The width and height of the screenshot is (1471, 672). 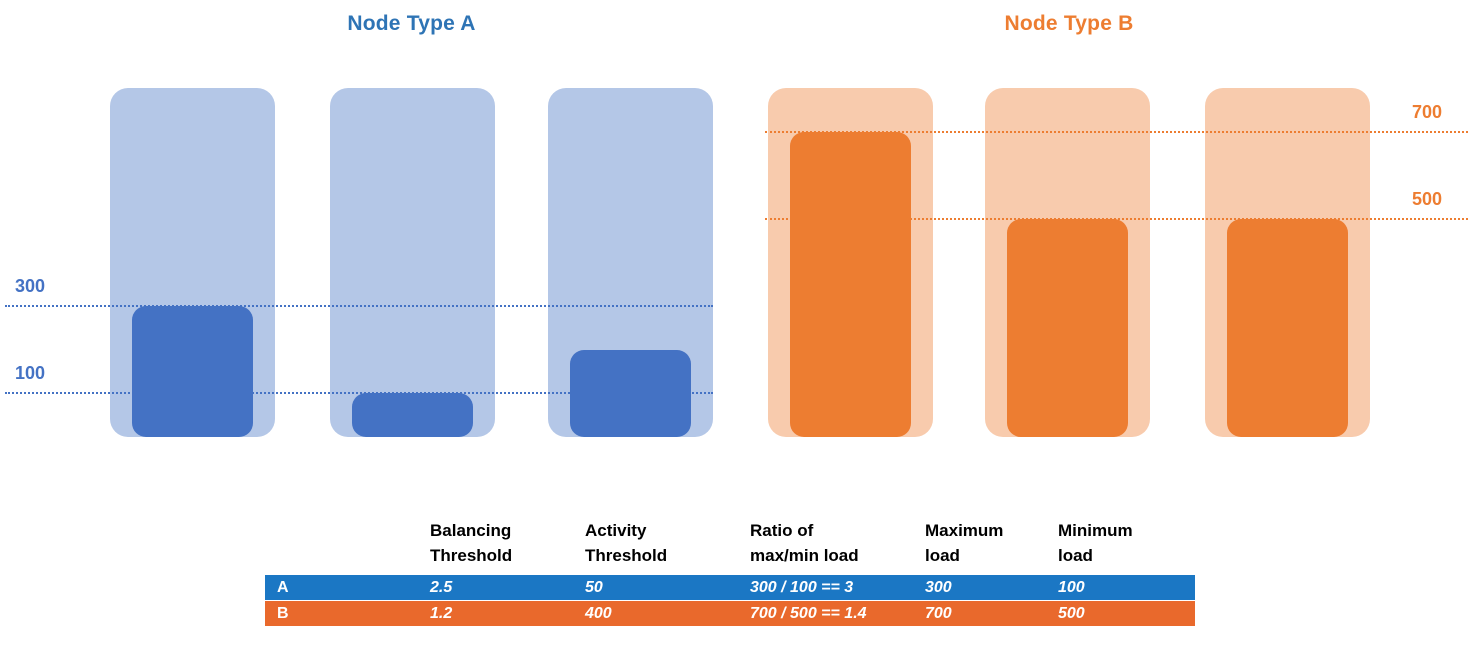 What do you see at coordinates (598, 613) in the screenshot?
I see `row-b-activity-threshold: 400` at bounding box center [598, 613].